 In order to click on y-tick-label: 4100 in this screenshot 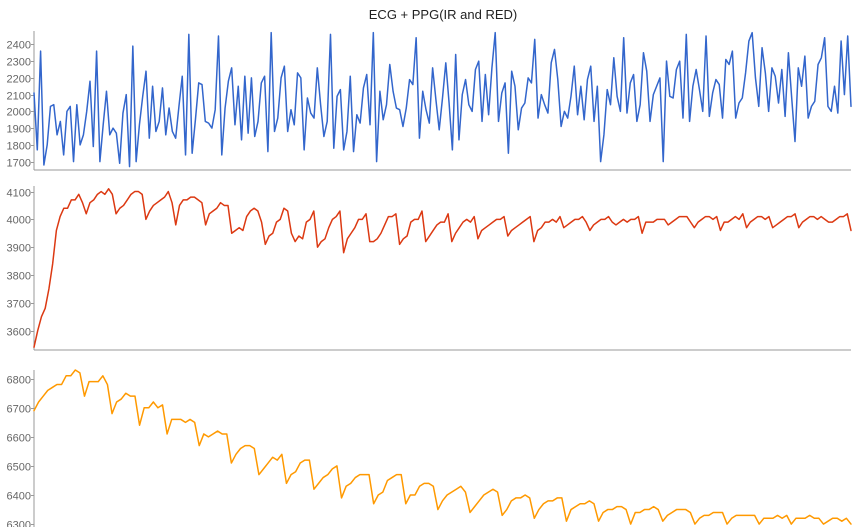, I will do `click(19, 194)`.